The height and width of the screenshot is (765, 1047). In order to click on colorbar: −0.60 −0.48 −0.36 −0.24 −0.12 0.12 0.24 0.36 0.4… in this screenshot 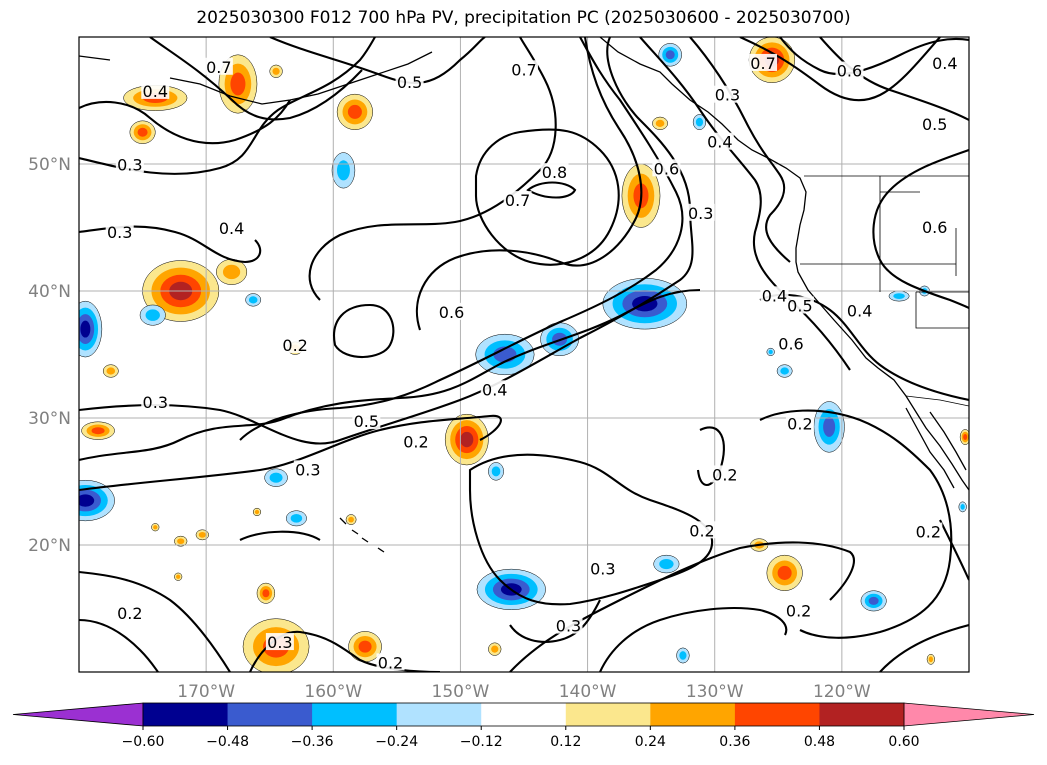, I will do `click(523, 726)`.